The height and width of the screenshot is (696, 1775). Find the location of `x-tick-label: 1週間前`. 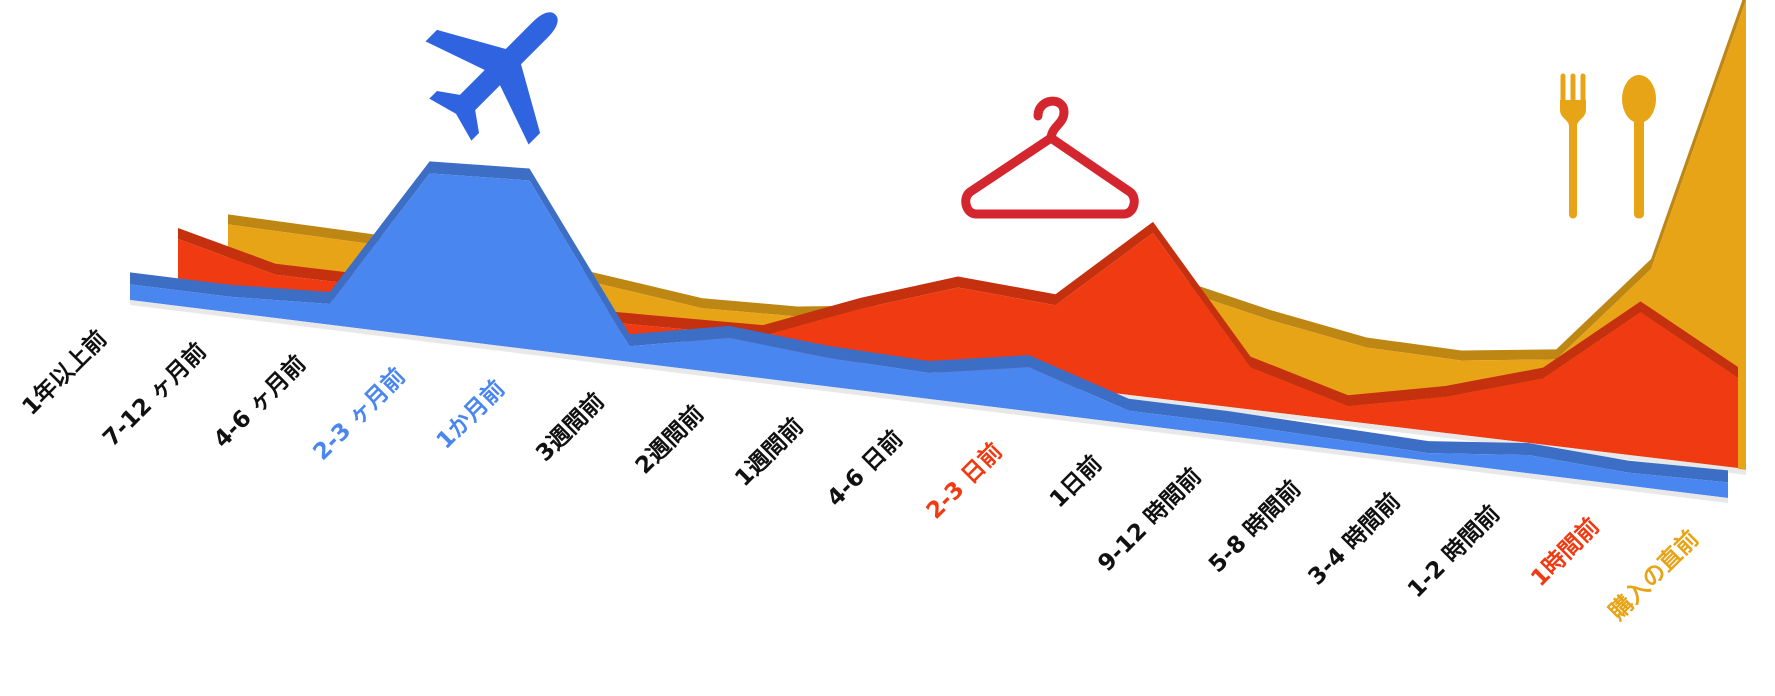

x-tick-label: 1週間前 is located at coordinates (769, 452).